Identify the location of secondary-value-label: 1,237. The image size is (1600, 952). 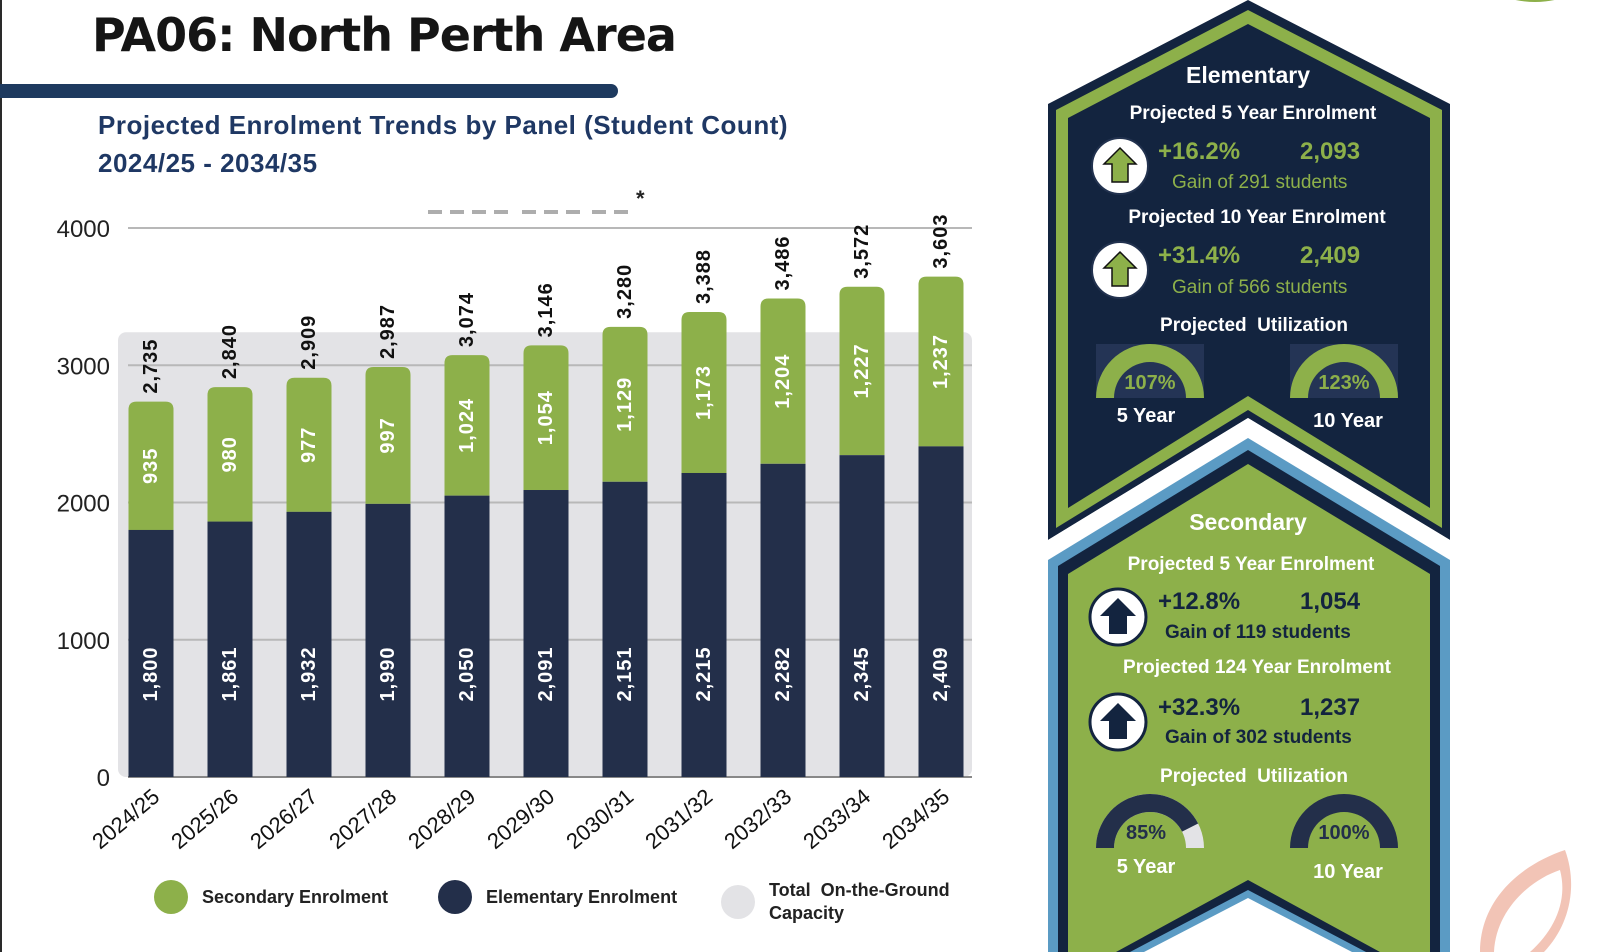
(941, 361).